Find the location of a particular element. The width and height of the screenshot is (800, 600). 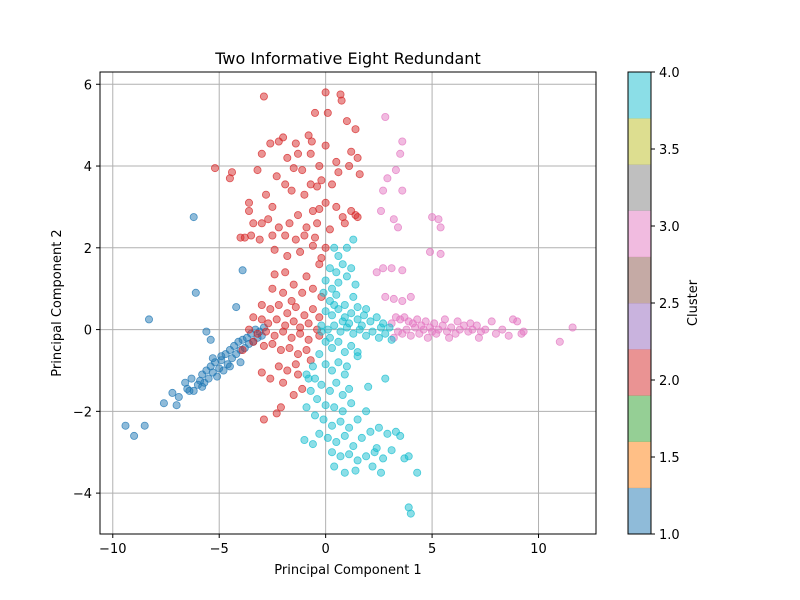

colorbar-tick-label: 3.0 is located at coordinates (669, 227).